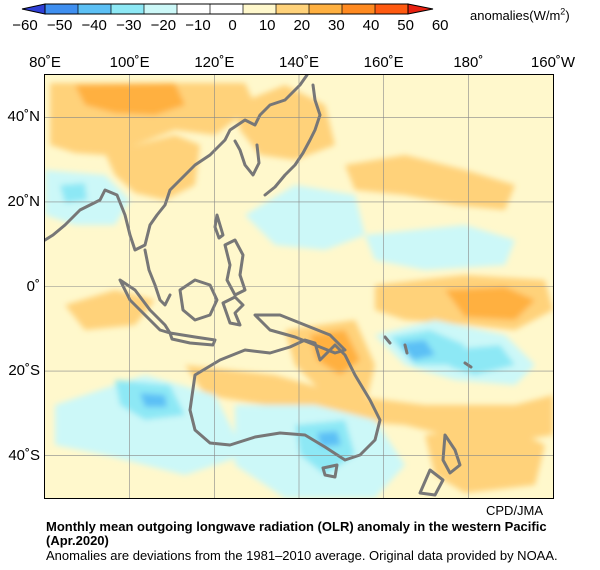 The width and height of the screenshot is (600, 570). Describe the element at coordinates (130, 99) in the screenshot. I see `anomaly-north-china-core` at that location.